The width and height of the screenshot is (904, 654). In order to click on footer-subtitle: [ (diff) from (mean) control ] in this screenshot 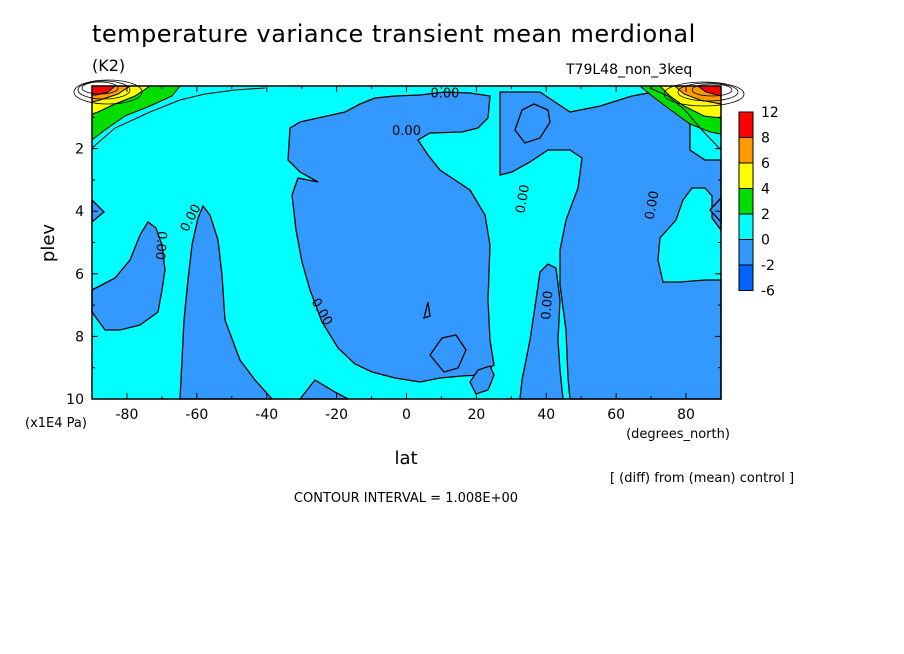, I will do `click(702, 478)`.